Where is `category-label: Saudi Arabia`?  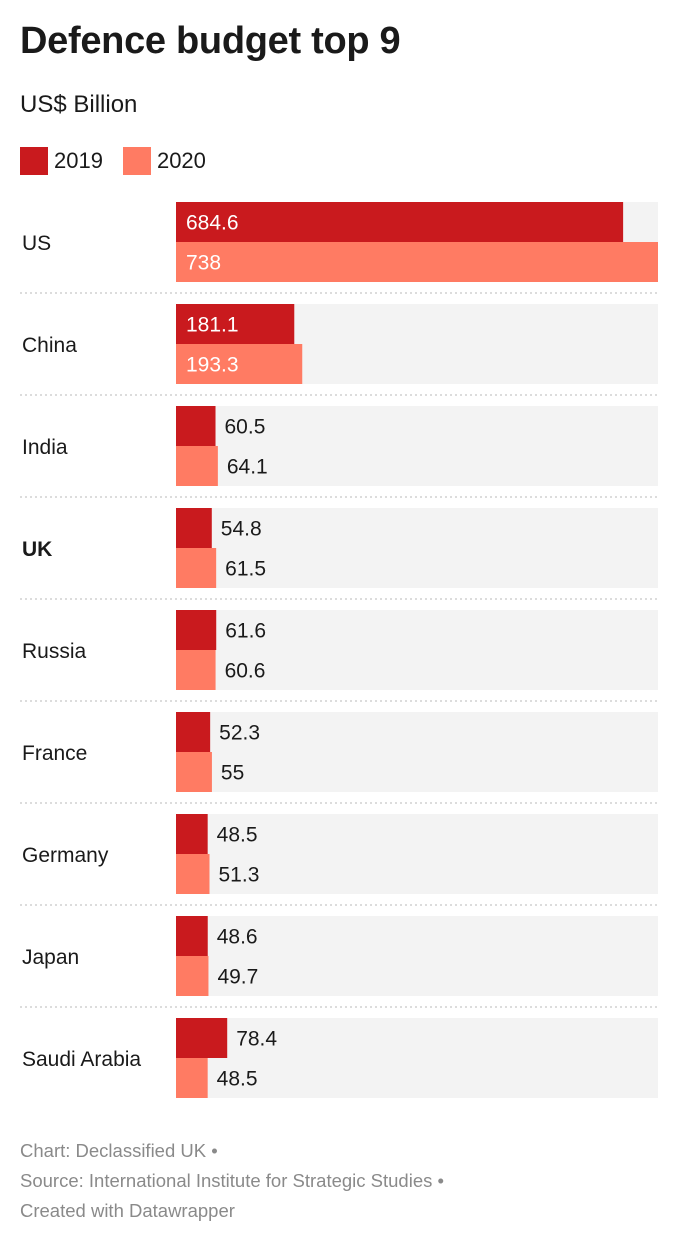 category-label: Saudi Arabia is located at coordinates (81, 1059).